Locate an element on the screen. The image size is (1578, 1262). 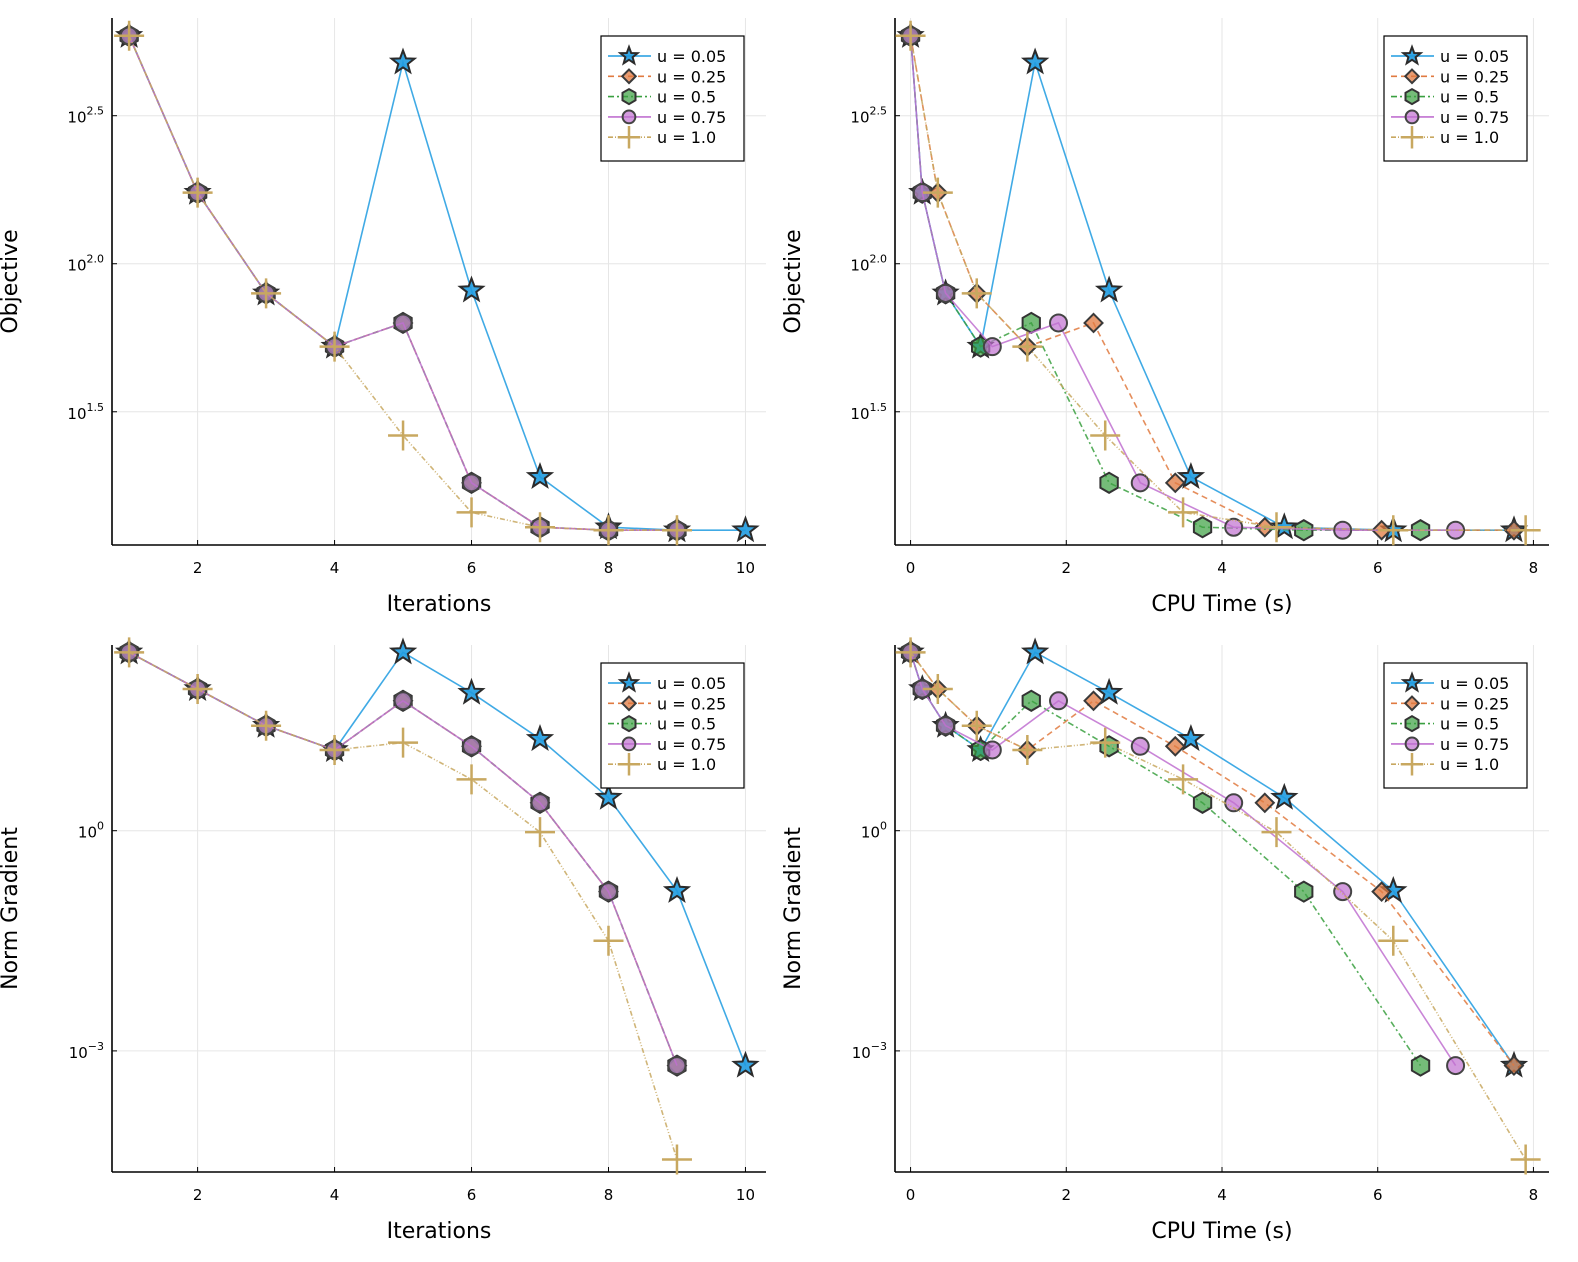
y-axis-title: Objective is located at coordinates (11, 281).